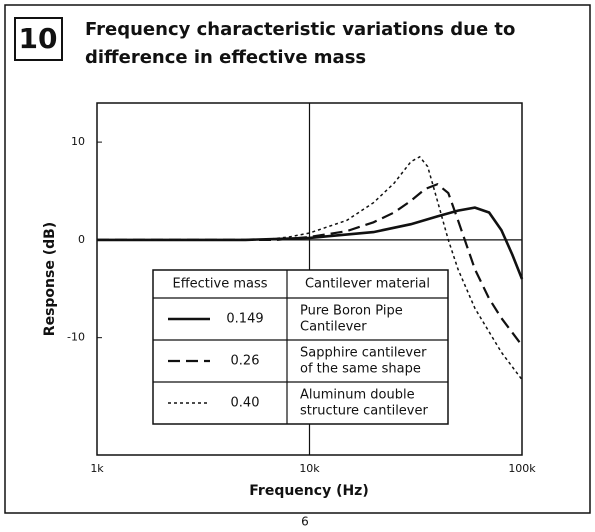 This screenshot has height=532, width=595. What do you see at coordinates (245, 403) in the screenshot?
I see `legend-label: 0.40` at bounding box center [245, 403].